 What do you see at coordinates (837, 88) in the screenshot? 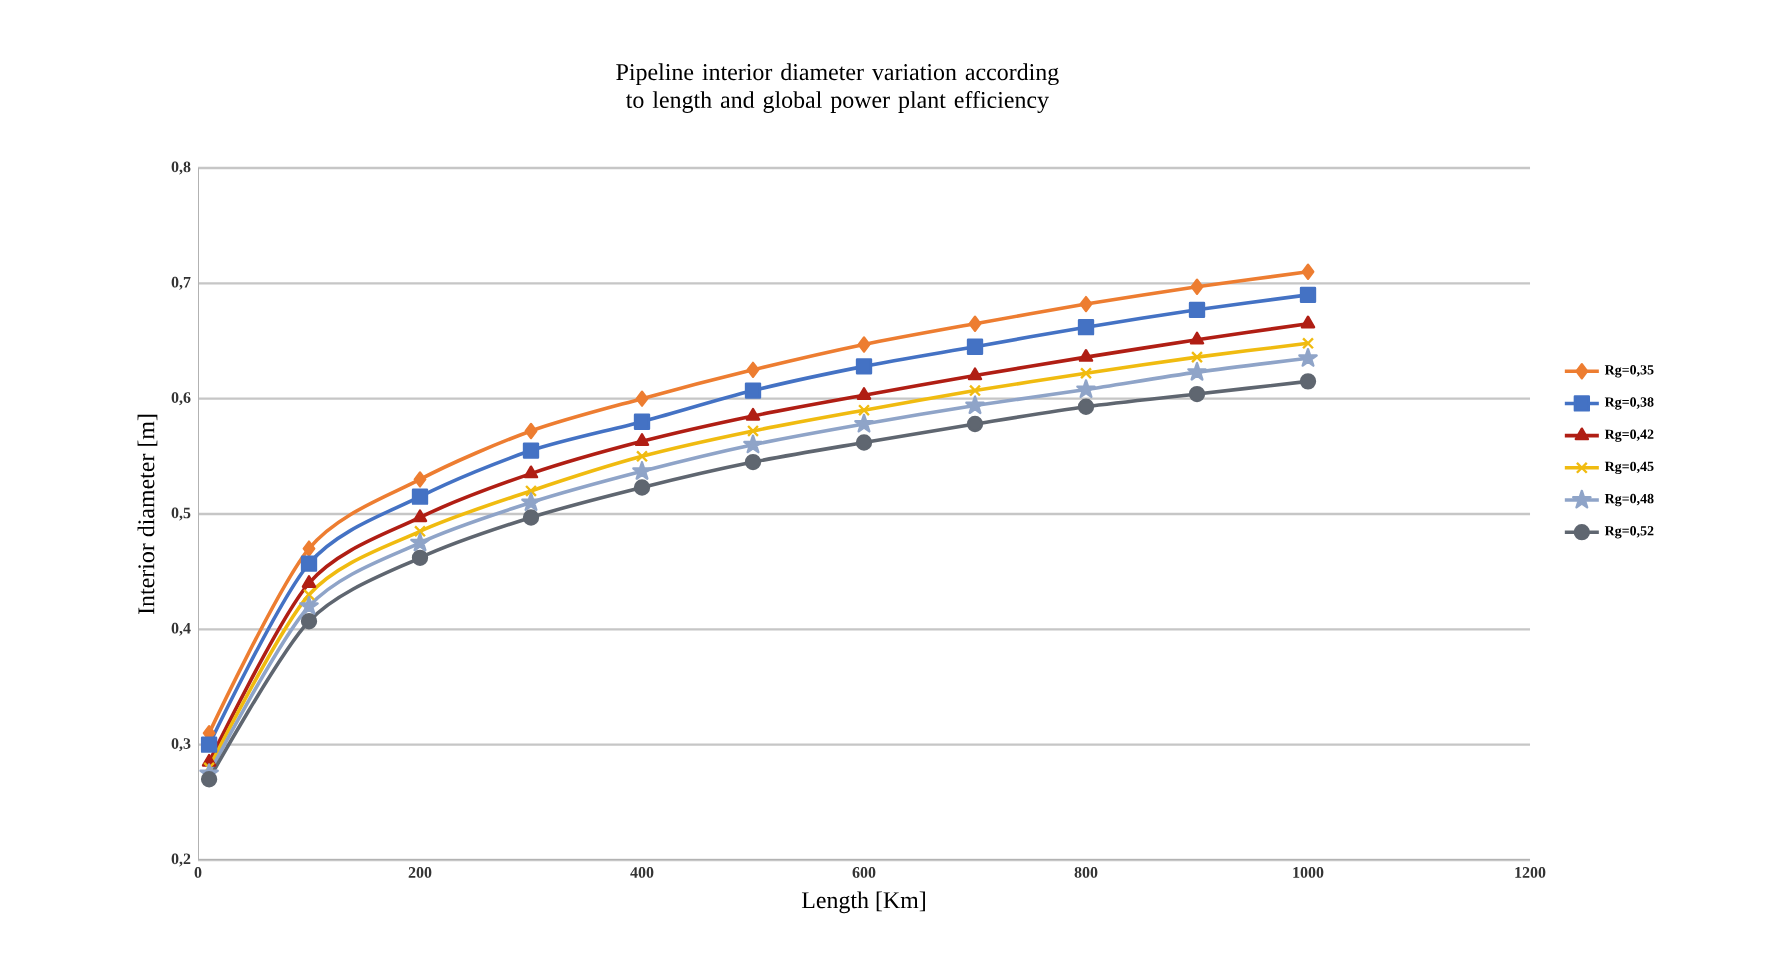
I see `chart-title: Pipeline interior diameter variation according to length and global power plant efficiency` at bounding box center [837, 88].